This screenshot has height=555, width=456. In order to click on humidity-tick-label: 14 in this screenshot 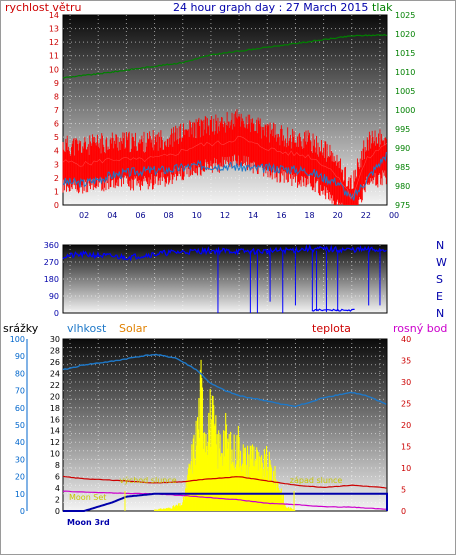, I will do `click(55, 431)`.